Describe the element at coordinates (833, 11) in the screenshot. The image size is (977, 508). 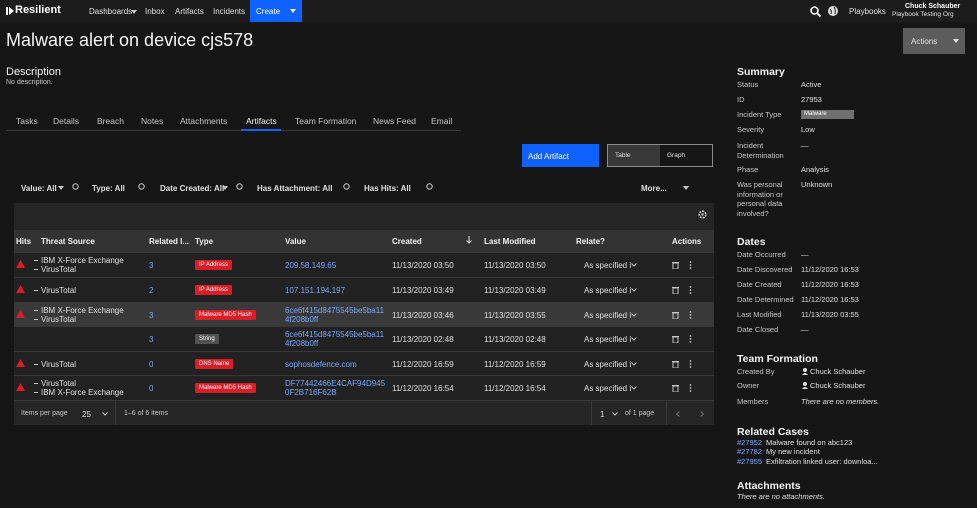
I see `globe-icon` at that location.